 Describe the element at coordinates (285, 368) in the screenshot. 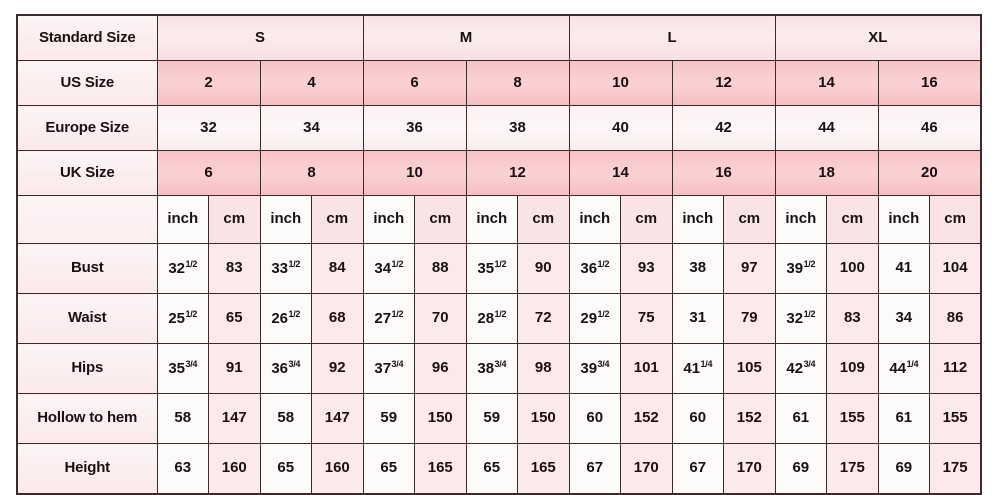

I see `cell-inch: 363/4` at that location.